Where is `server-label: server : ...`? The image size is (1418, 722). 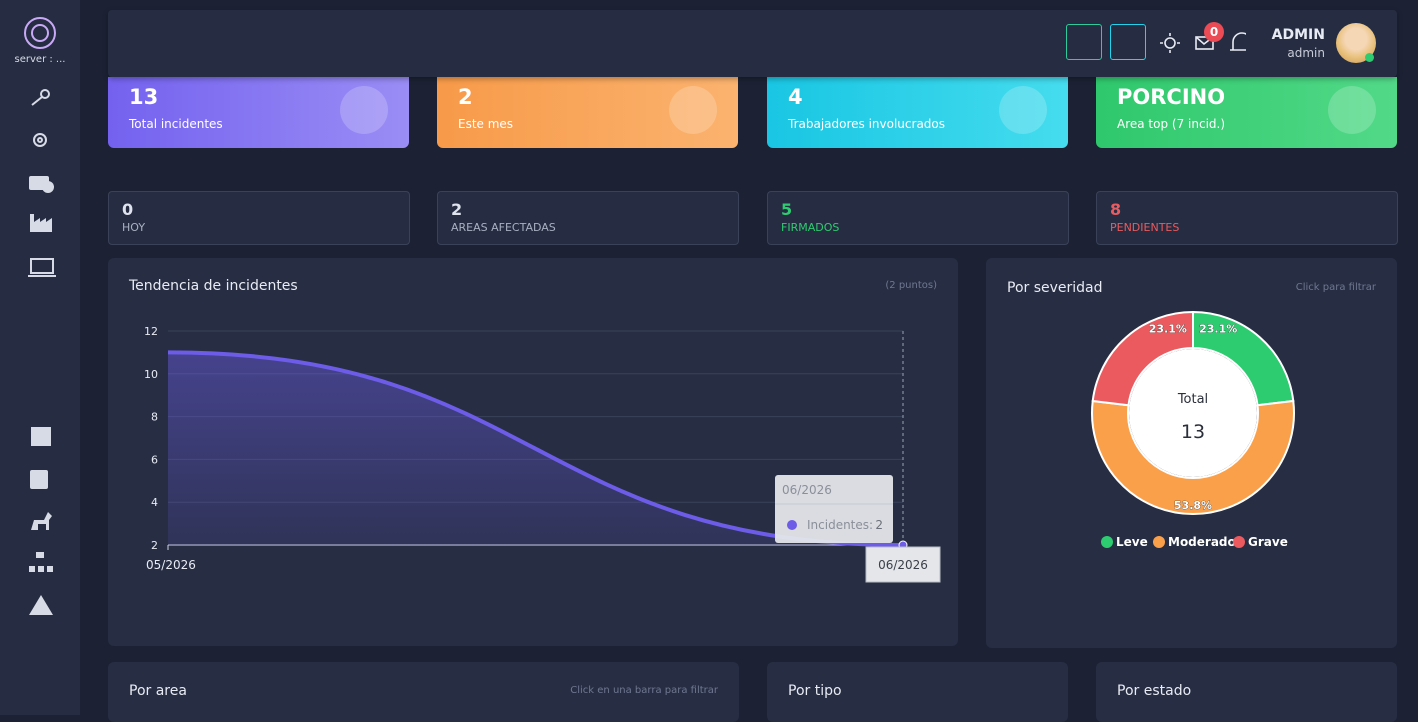
server-label: server : ... is located at coordinates (40, 59).